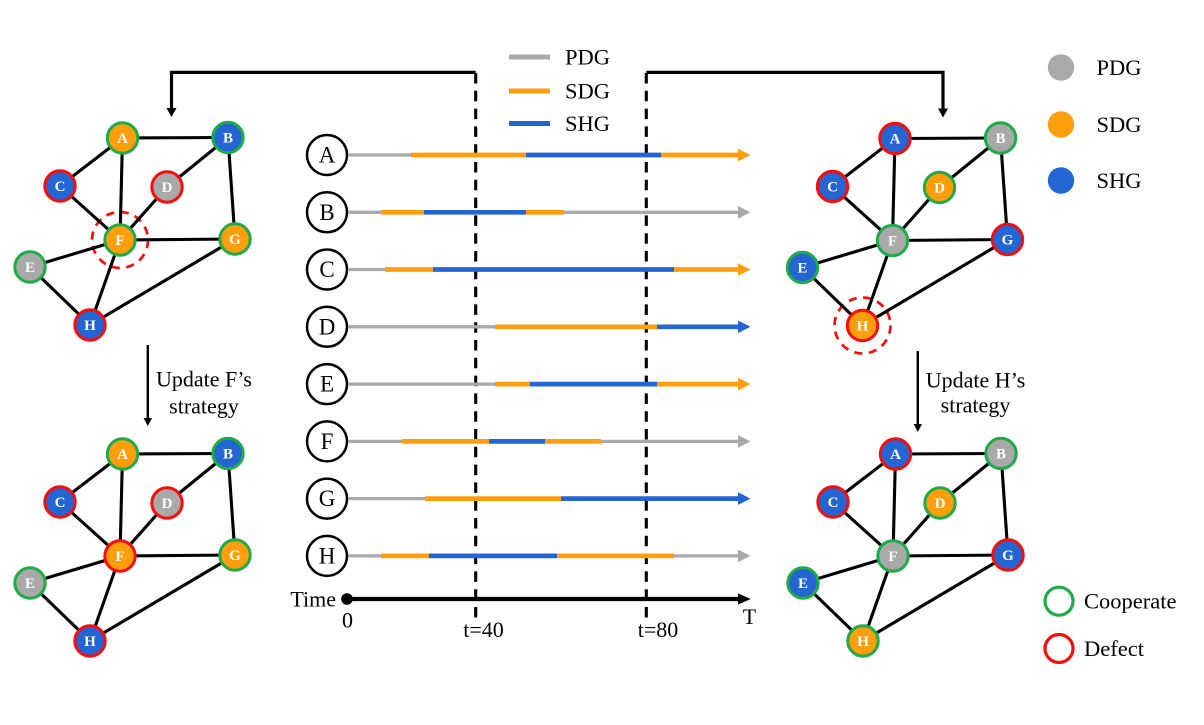 This screenshot has width=1204, height=725. What do you see at coordinates (976, 380) in the screenshot?
I see `svg-text: Update H’s` at bounding box center [976, 380].